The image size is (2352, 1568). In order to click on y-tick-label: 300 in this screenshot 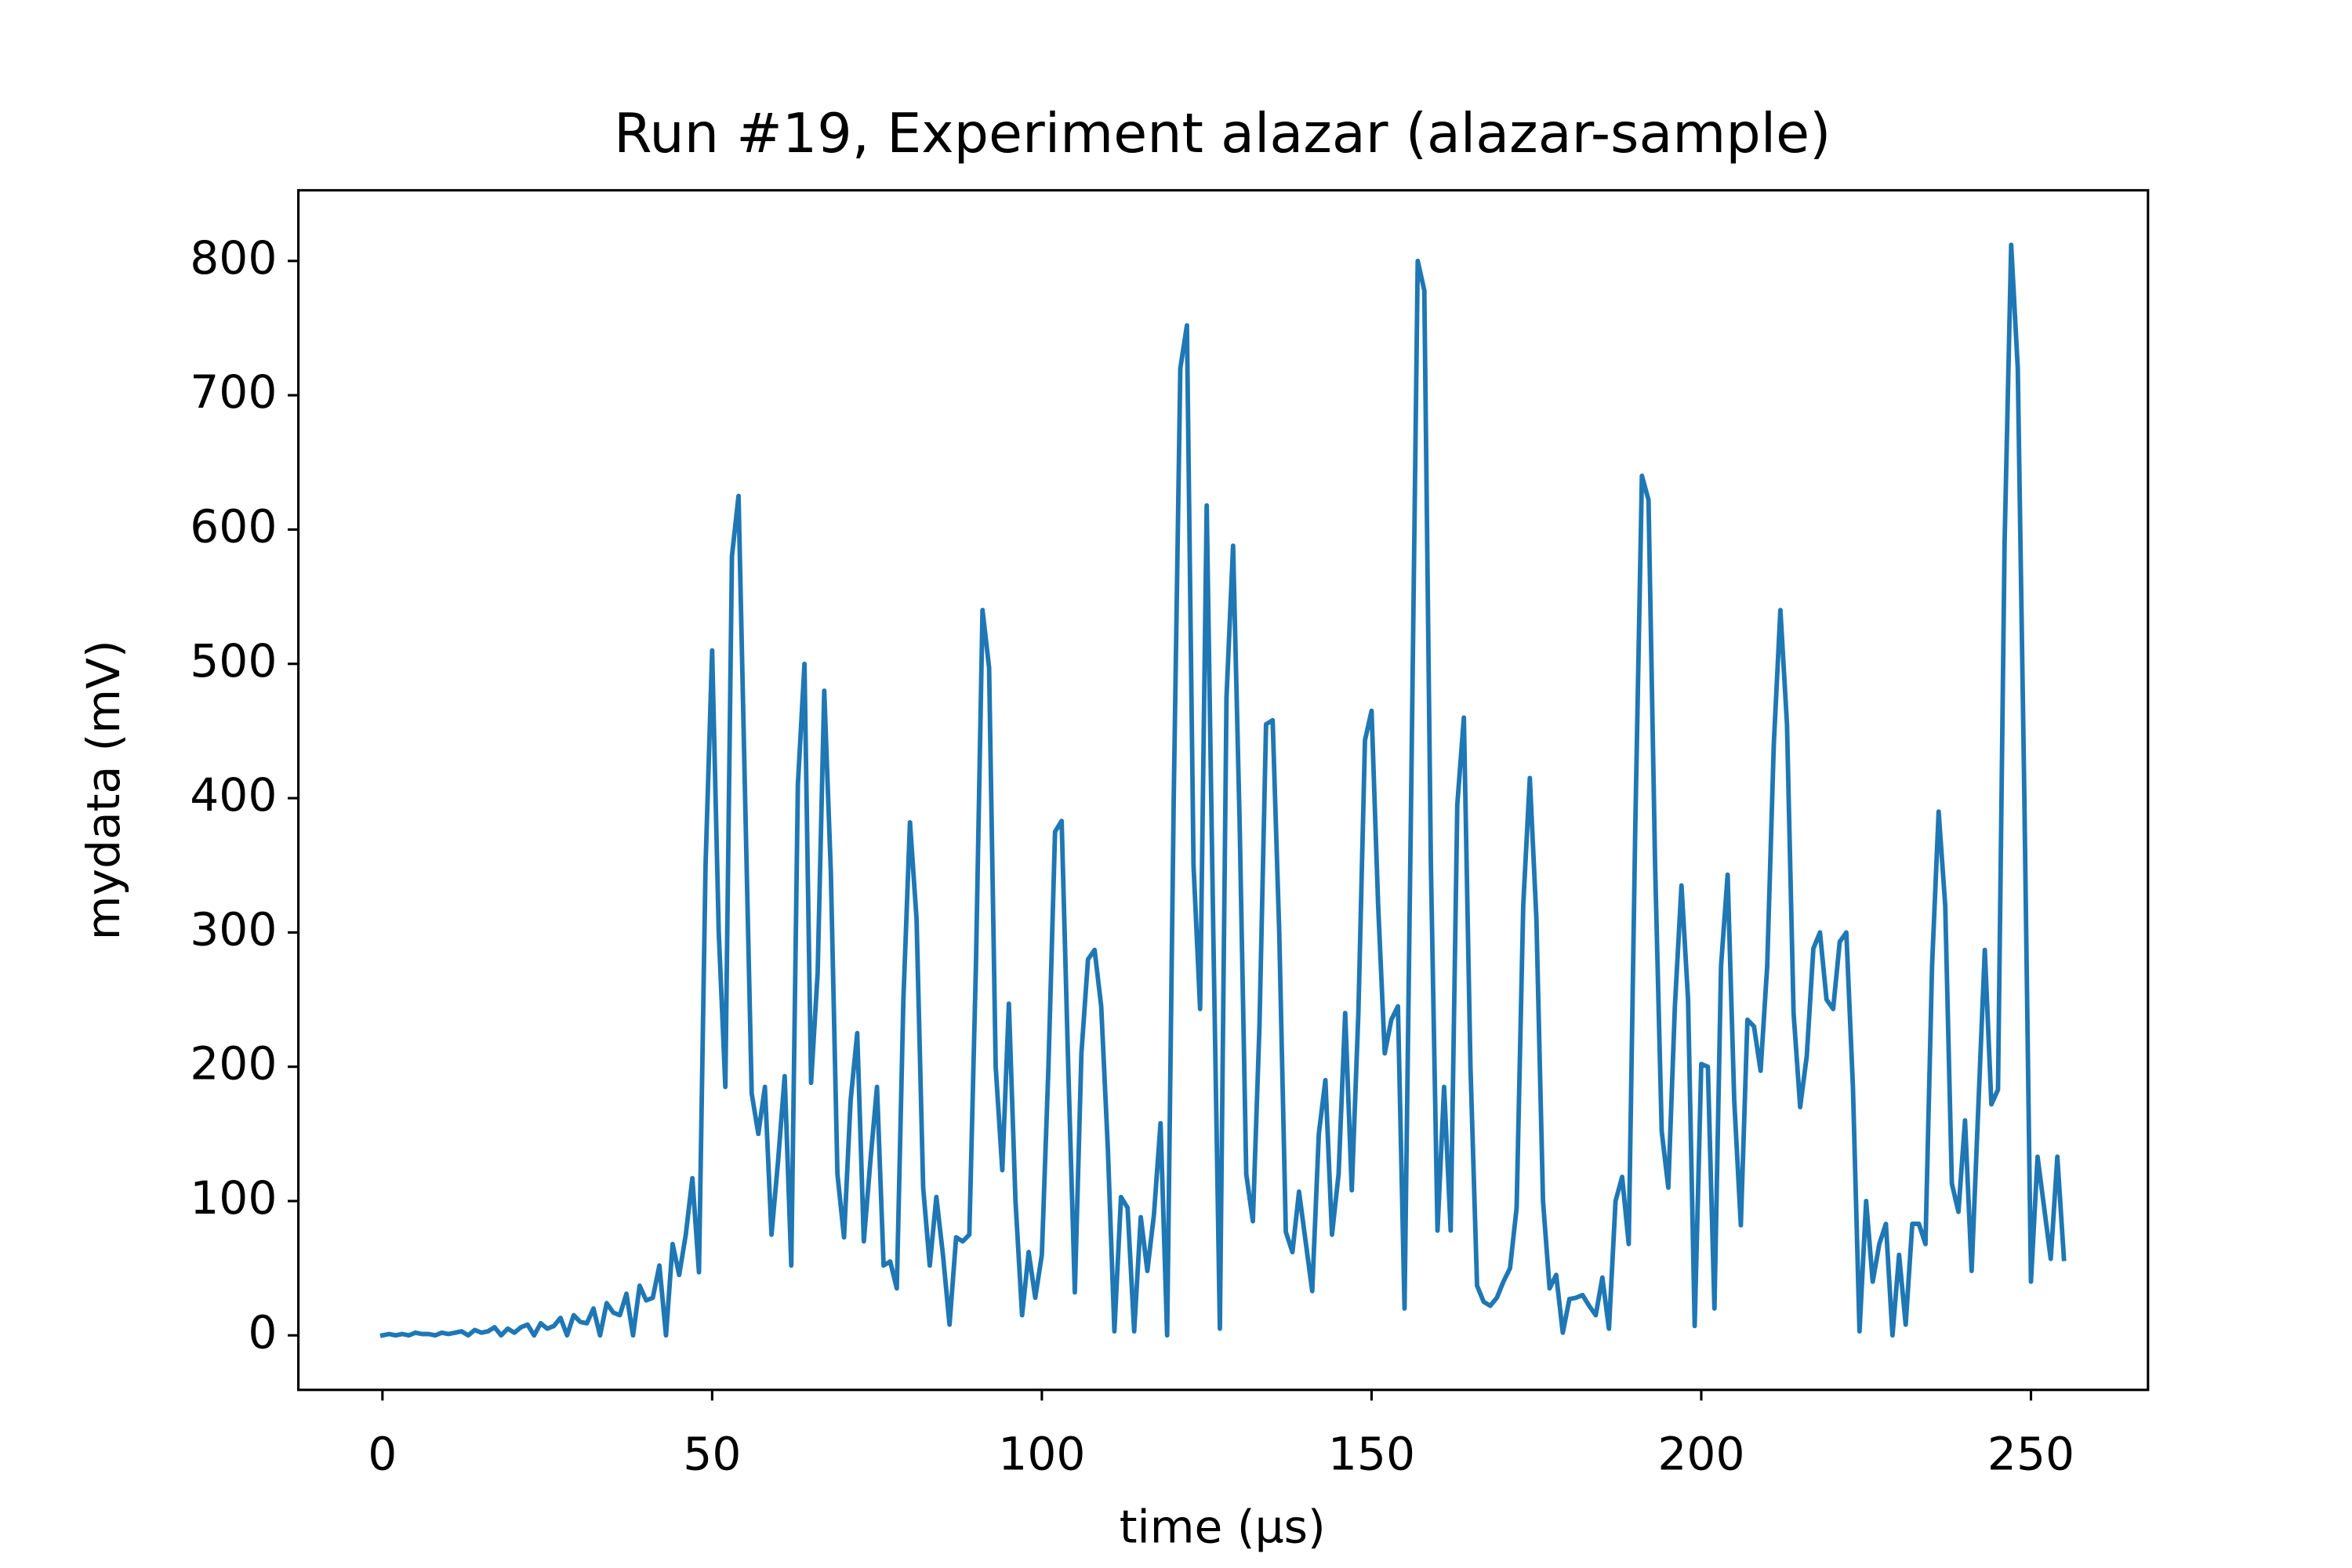, I will do `click(233, 929)`.